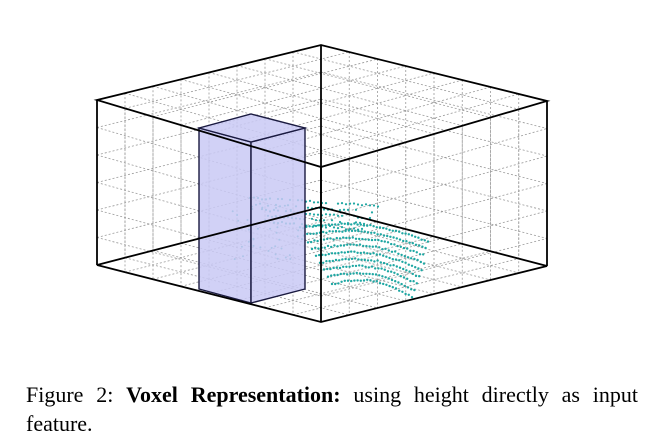 This screenshot has width=654, height=448. Describe the element at coordinates (252, 208) in the screenshot. I see `highlighted-voxel-column` at that location.